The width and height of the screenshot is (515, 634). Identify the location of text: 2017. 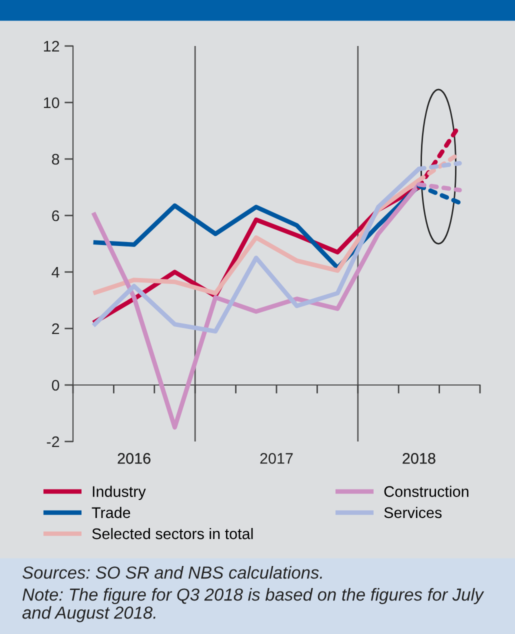
(276, 458).